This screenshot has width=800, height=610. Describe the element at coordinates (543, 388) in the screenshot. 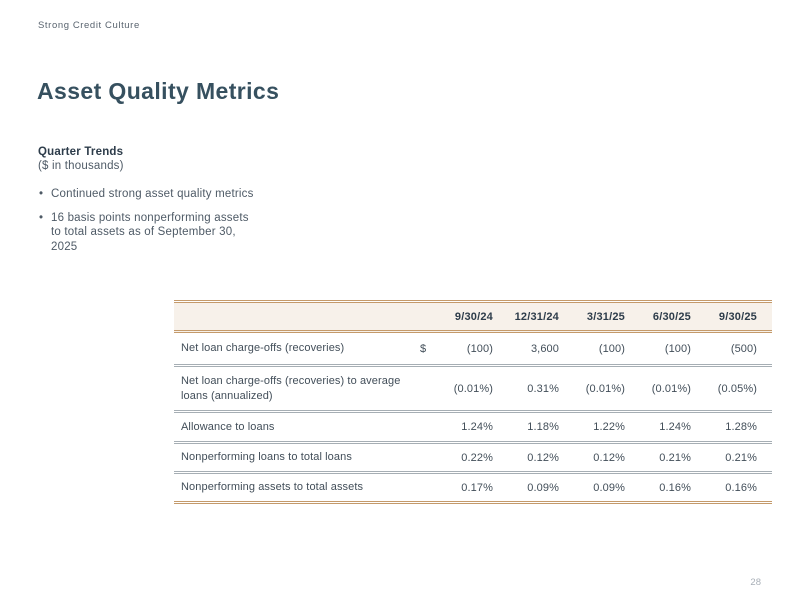

I see `value-cell: 0.31%` at that location.